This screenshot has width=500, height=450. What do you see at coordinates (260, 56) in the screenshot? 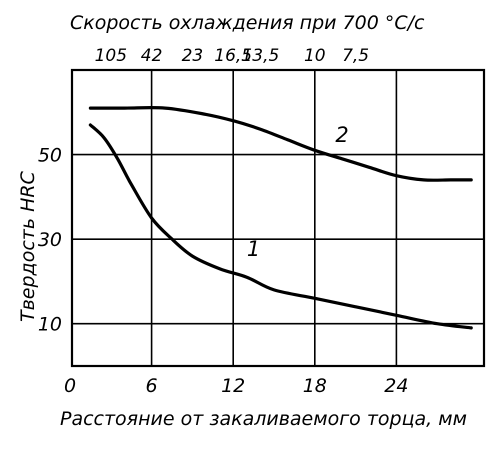
I see `top-tick-label: 13,5` at bounding box center [260, 56].